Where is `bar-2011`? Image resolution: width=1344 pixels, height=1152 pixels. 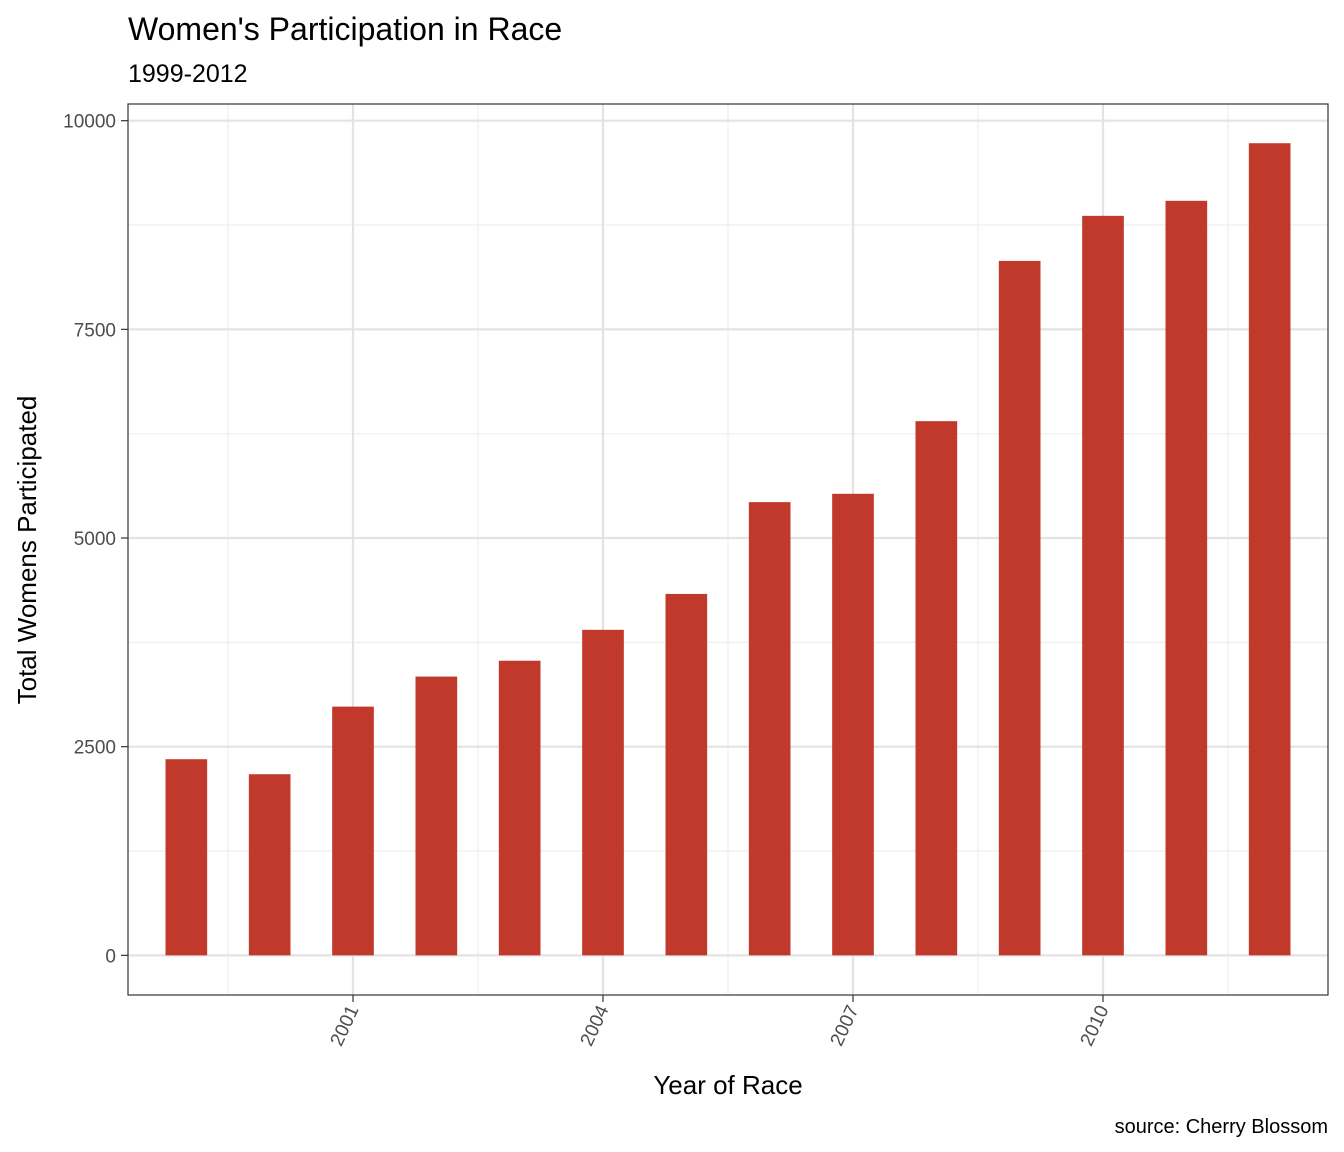
bar-2011 is located at coordinates (1186, 578).